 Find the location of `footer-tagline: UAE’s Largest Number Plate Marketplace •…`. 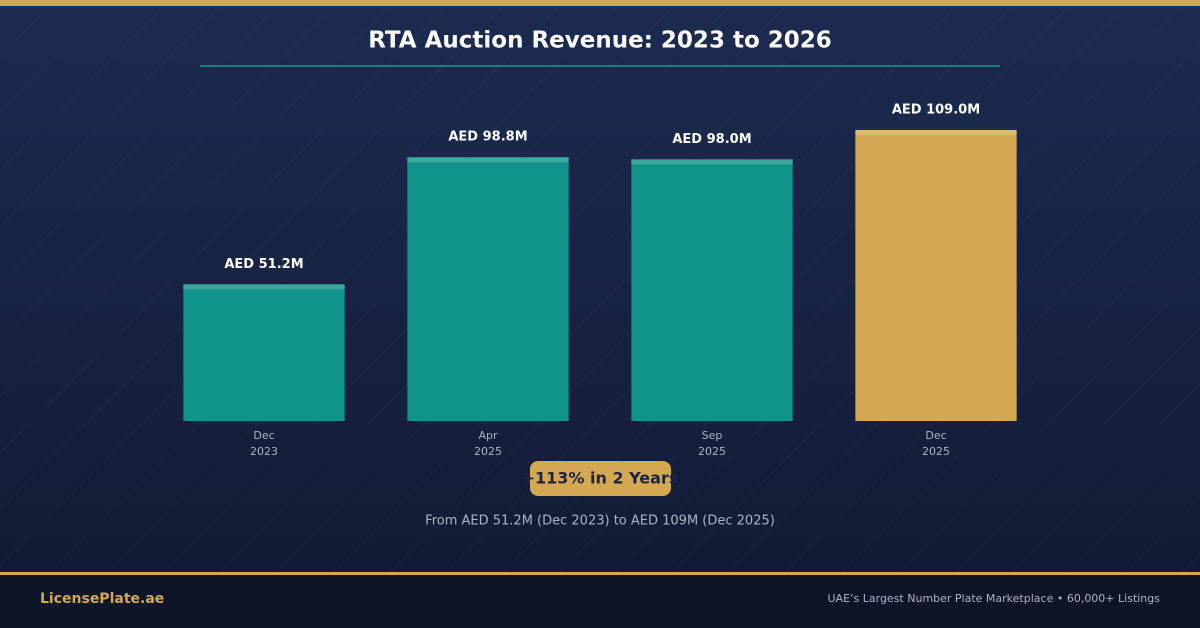

footer-tagline: UAE’s Largest Number Plate Marketplace •… is located at coordinates (994, 598).